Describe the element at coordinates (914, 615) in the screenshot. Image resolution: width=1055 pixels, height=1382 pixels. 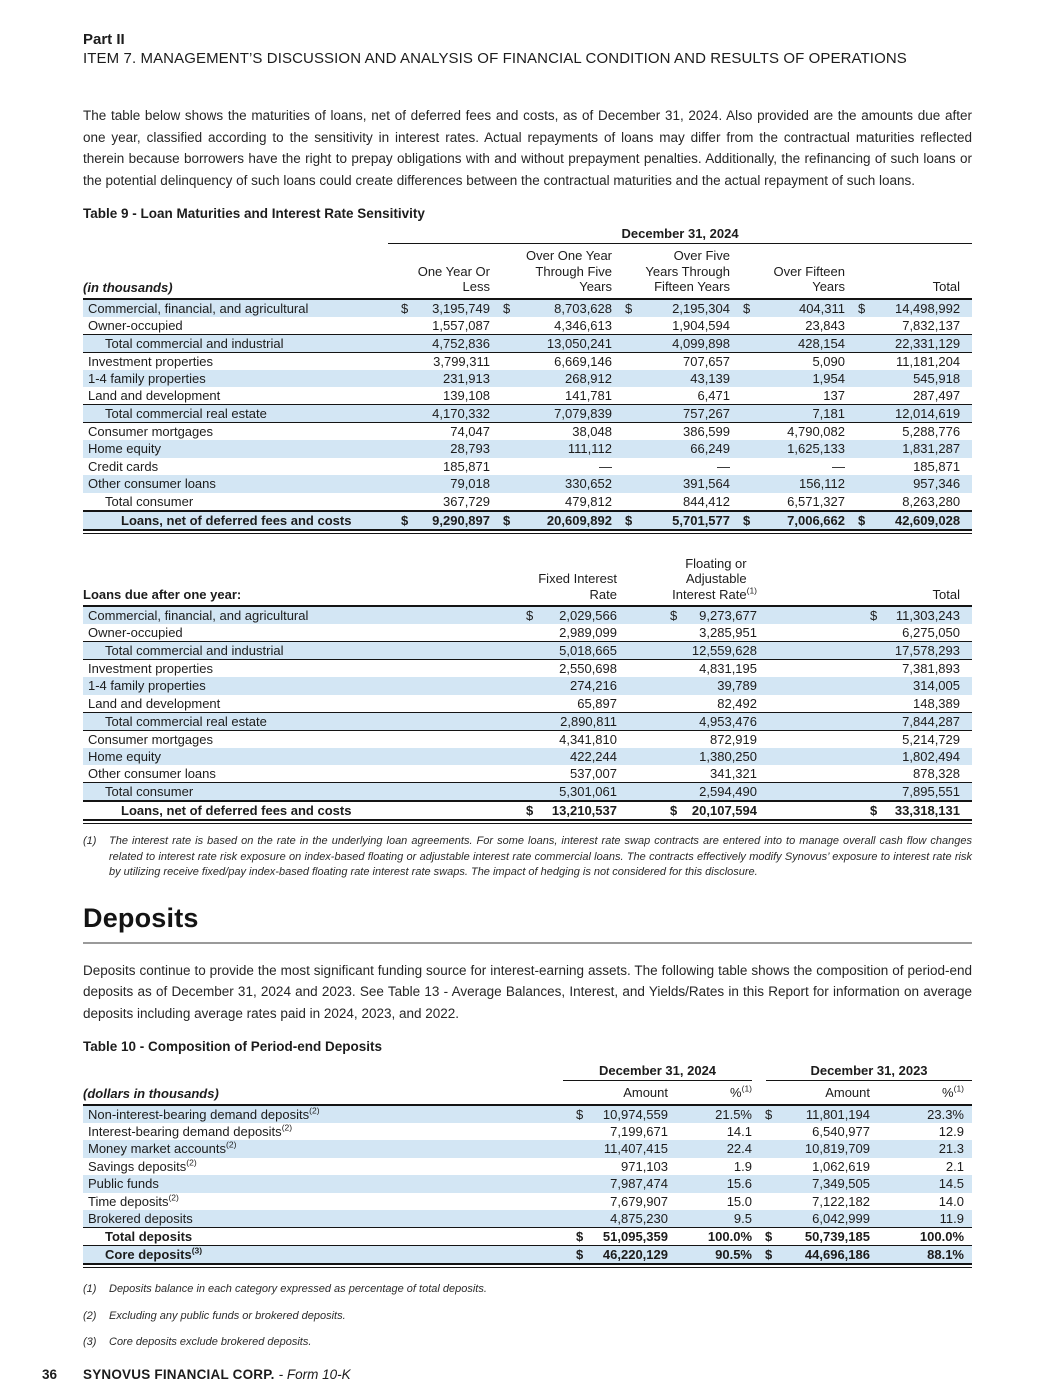
I see `amount-cell: $11,303,243` at that location.